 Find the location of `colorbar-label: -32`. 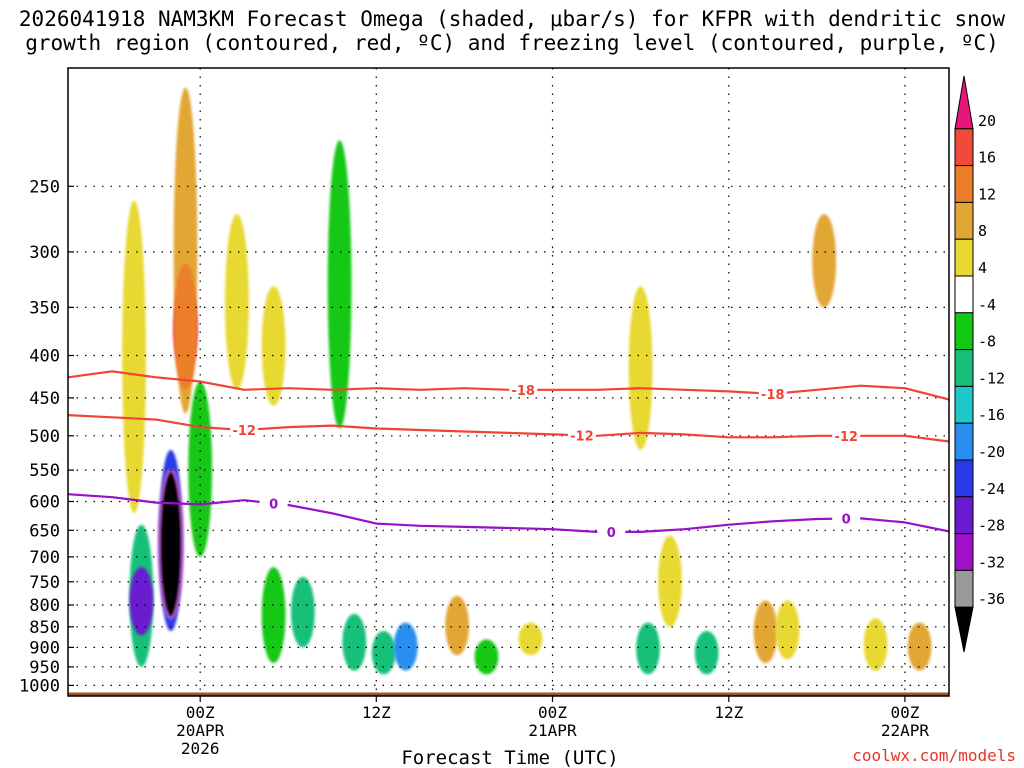

colorbar-label: -32 is located at coordinates (991, 562).